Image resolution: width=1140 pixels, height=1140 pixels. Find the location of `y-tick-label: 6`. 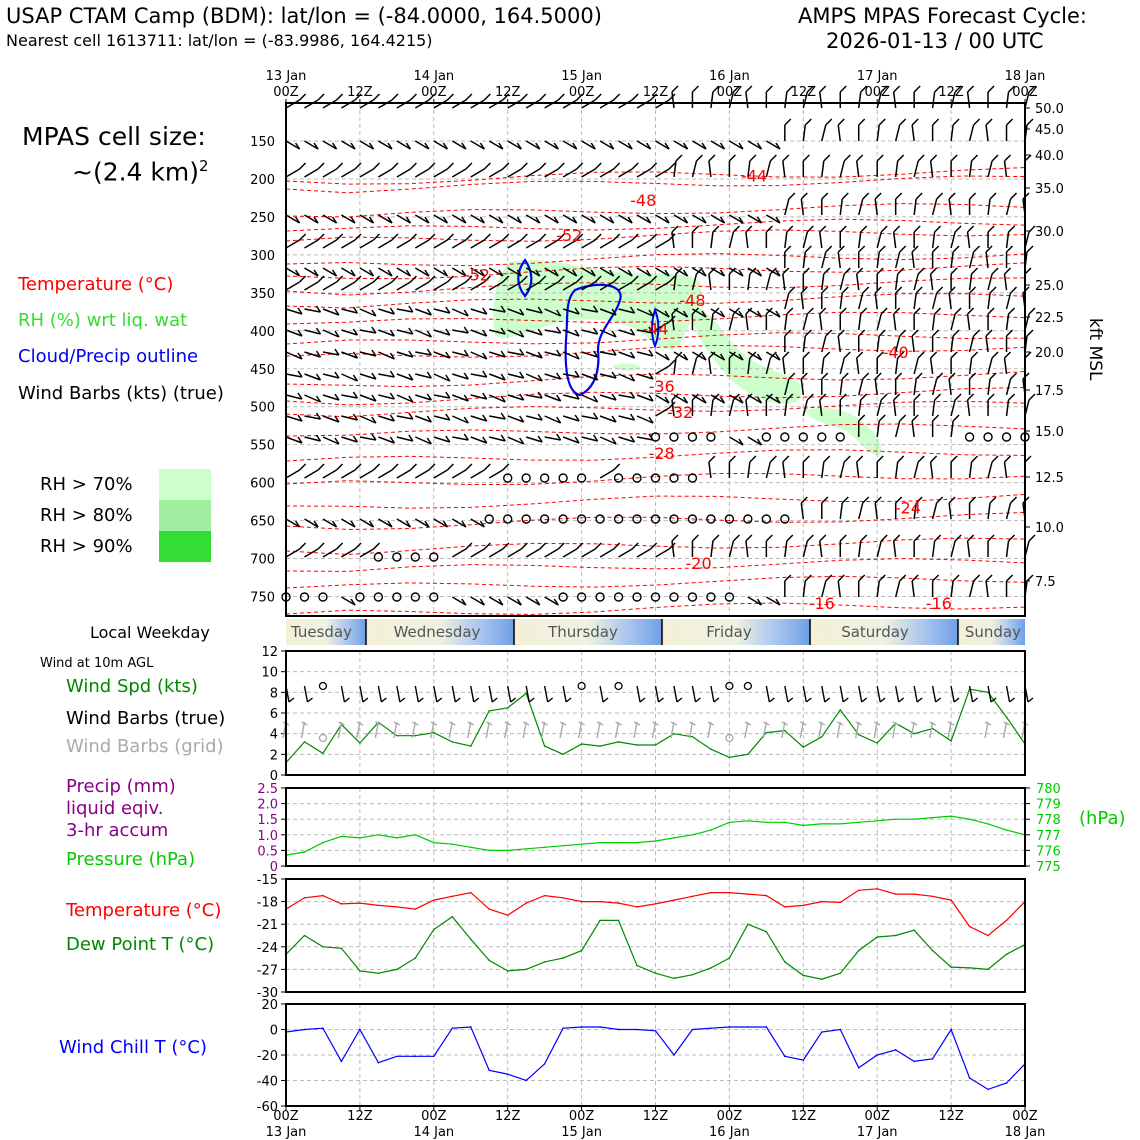

y-tick-label: 6 is located at coordinates (274, 714).